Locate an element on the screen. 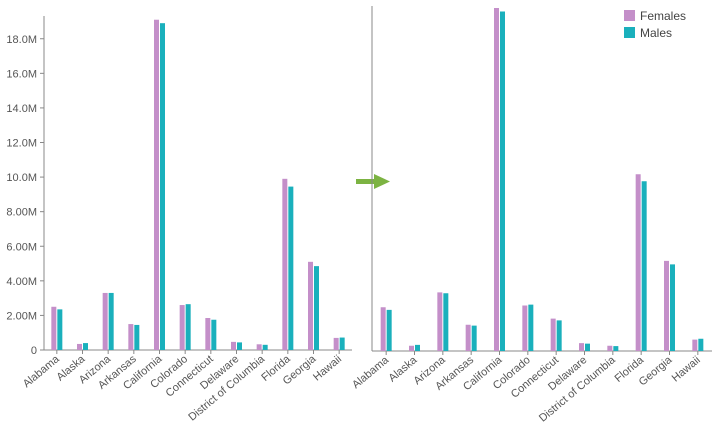 Image resolution: width=716 pixels, height=434 pixels. y-tick-label: 14.0M is located at coordinates (21, 109).